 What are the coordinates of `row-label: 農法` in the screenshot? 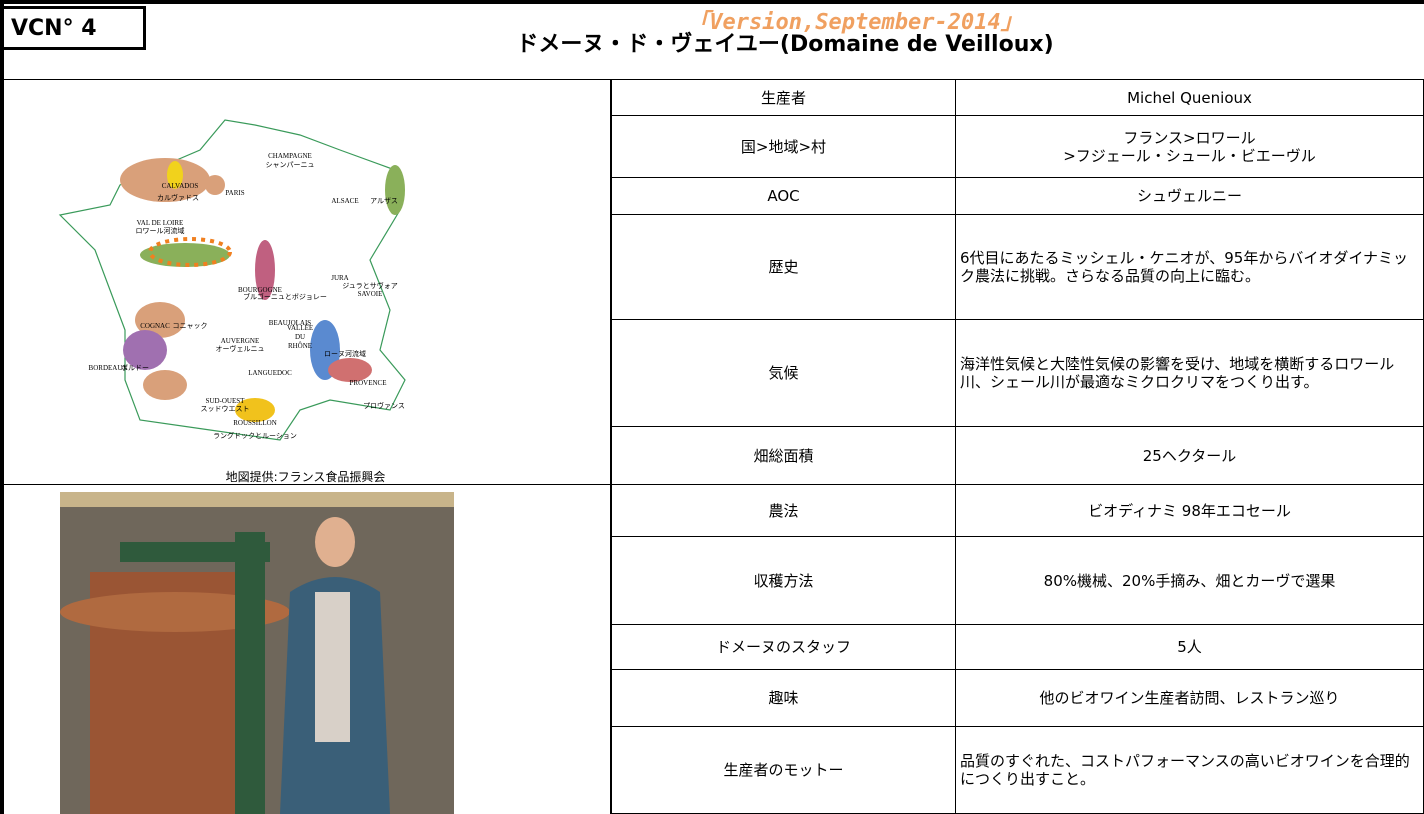 It's located at (783, 511).